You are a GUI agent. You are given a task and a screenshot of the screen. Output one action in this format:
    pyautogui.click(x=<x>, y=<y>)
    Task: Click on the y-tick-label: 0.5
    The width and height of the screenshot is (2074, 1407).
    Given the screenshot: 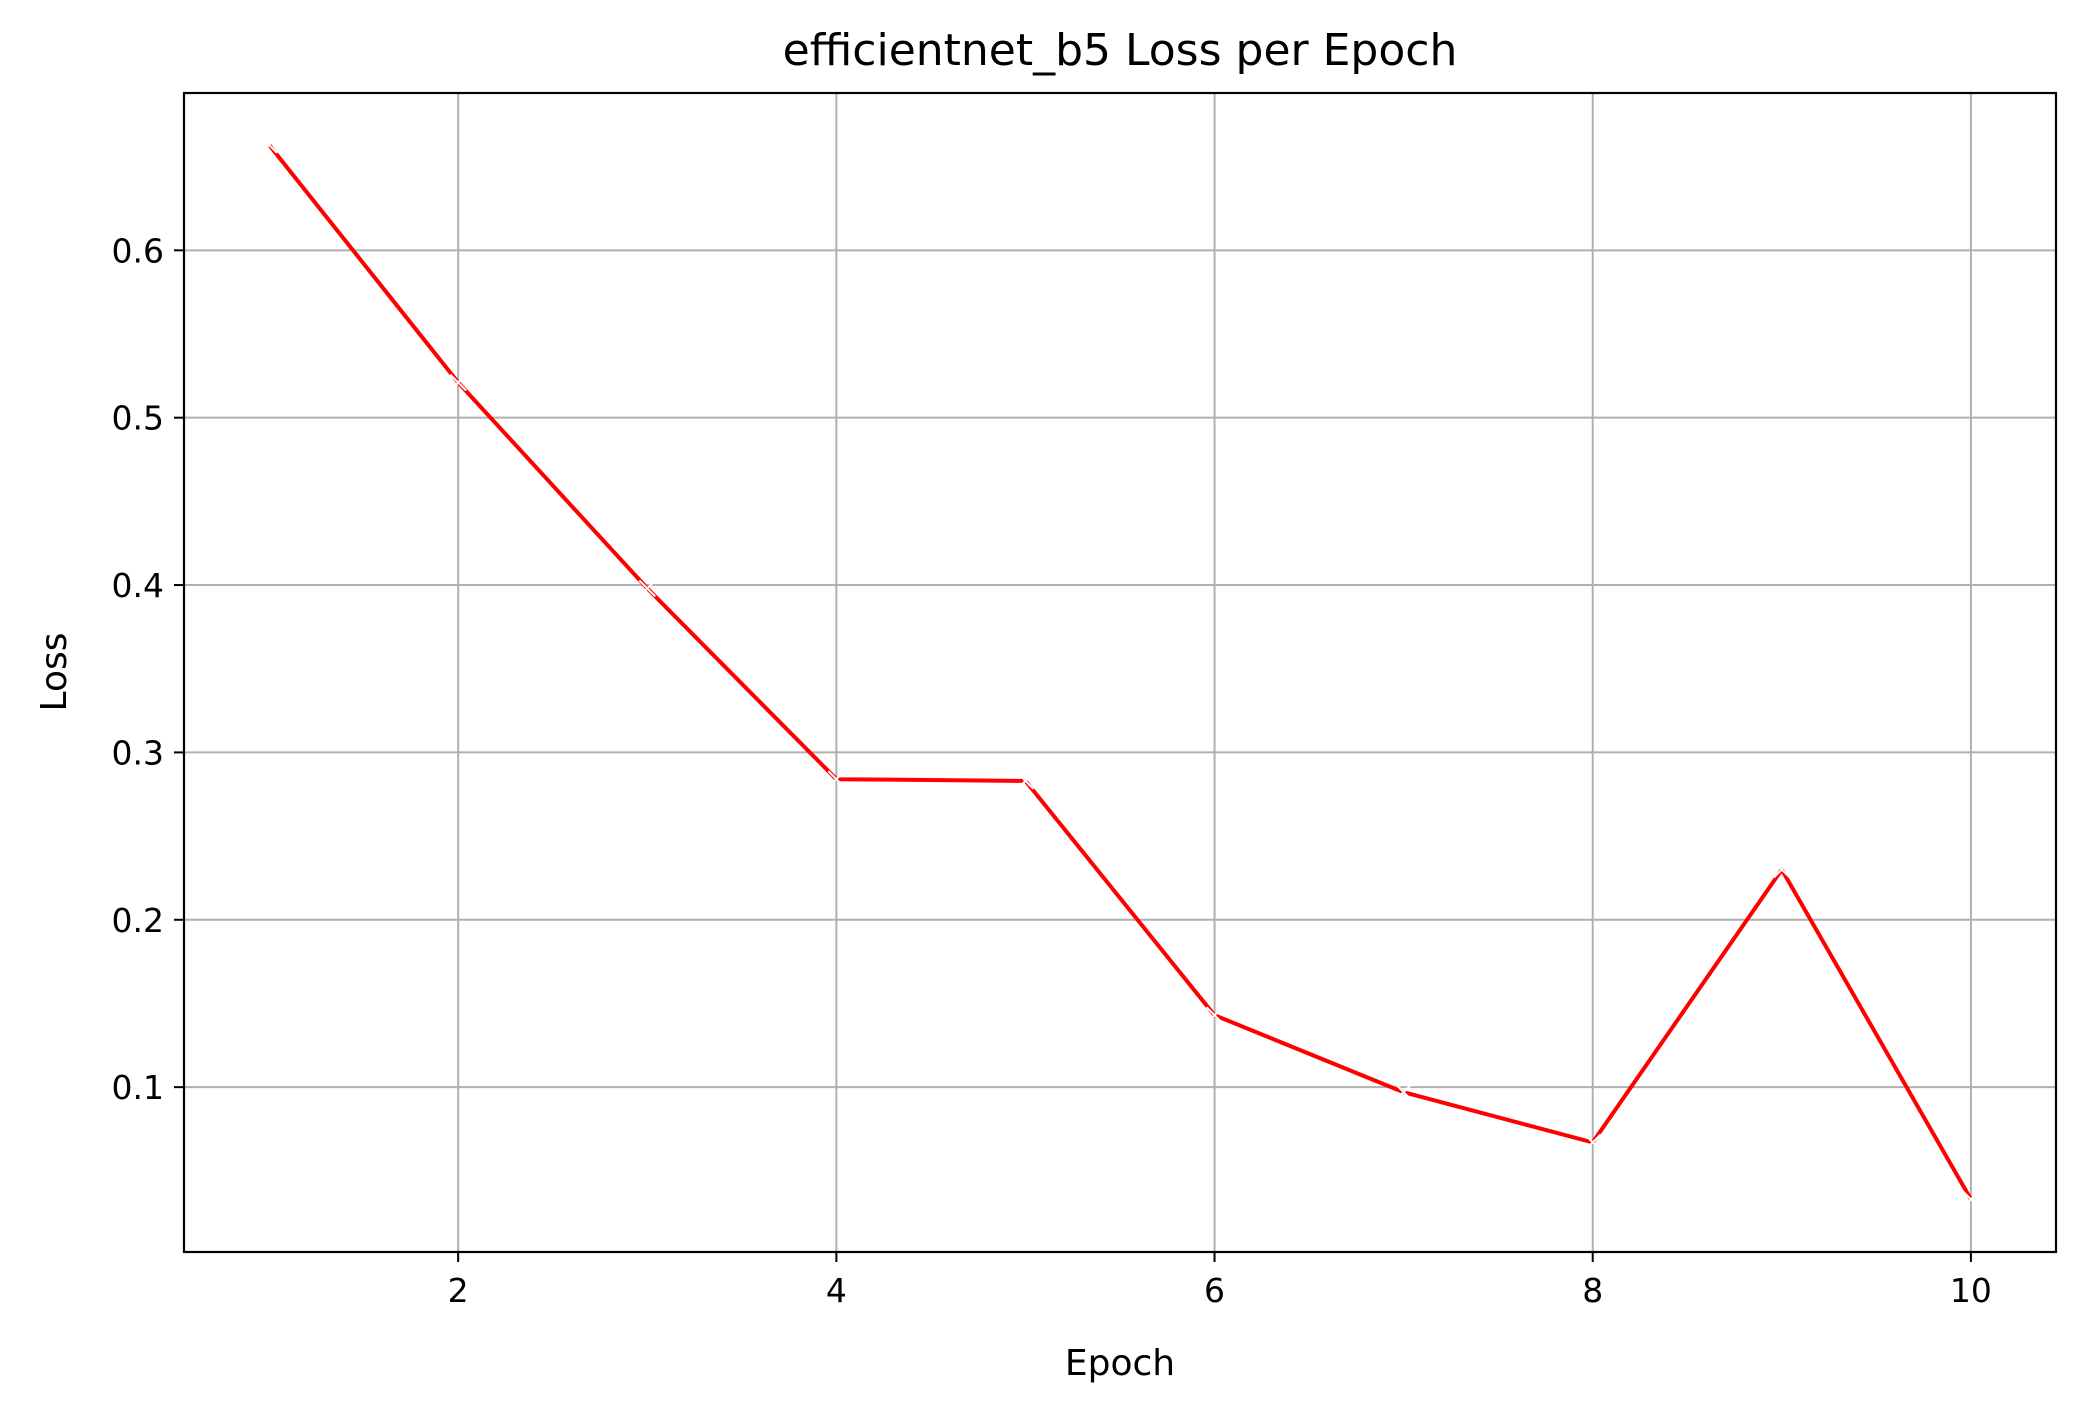 What is the action you would take?
    pyautogui.click(x=138, y=418)
    